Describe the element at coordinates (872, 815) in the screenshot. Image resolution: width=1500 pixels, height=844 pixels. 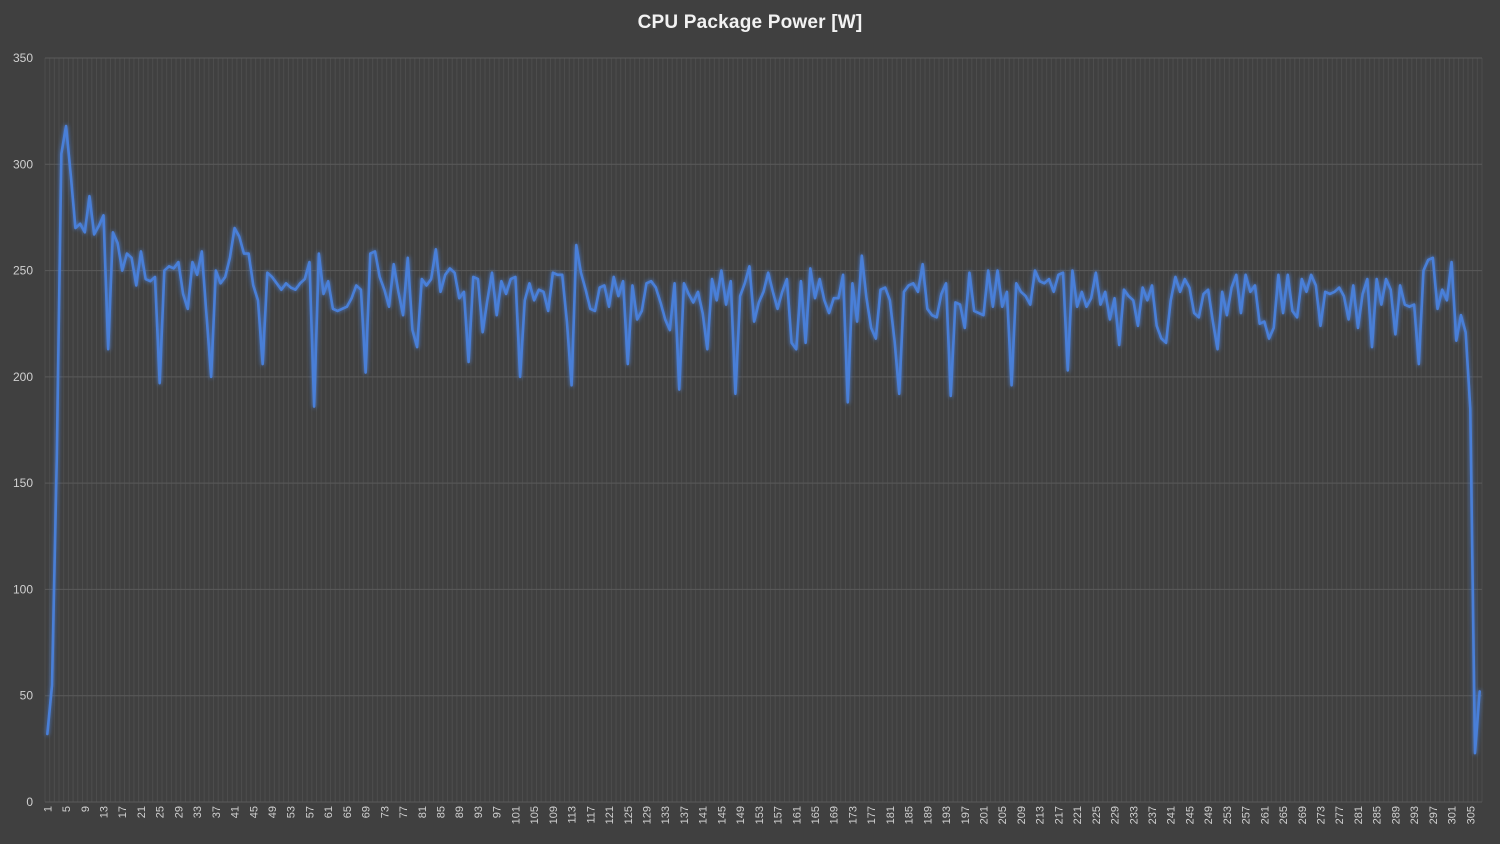
I see `x-tick-label: 177` at that location.